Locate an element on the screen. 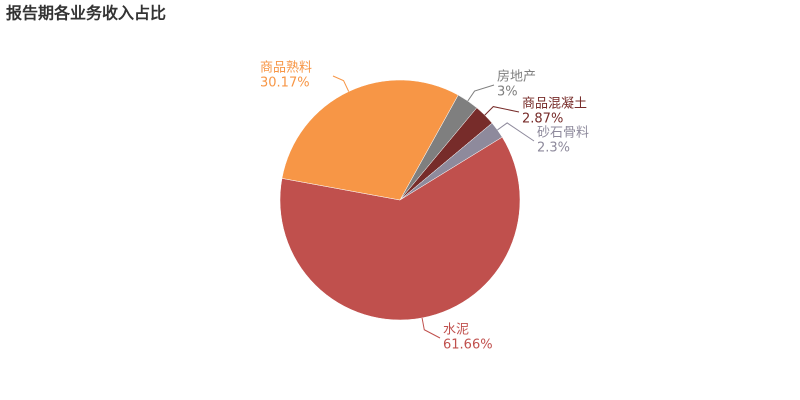 The height and width of the screenshot is (400, 800). value-label: 30.17% is located at coordinates (285, 83).